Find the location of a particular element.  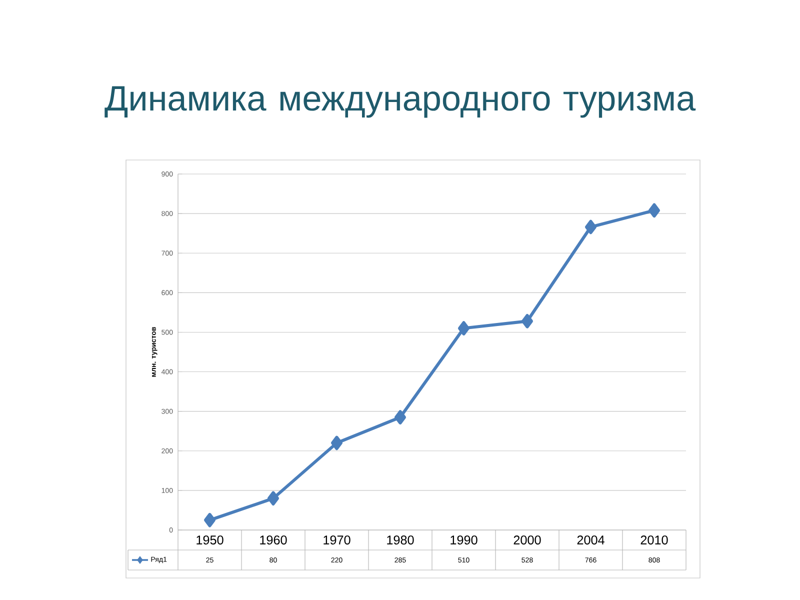

x-tick-label: 1990 is located at coordinates (464, 540).